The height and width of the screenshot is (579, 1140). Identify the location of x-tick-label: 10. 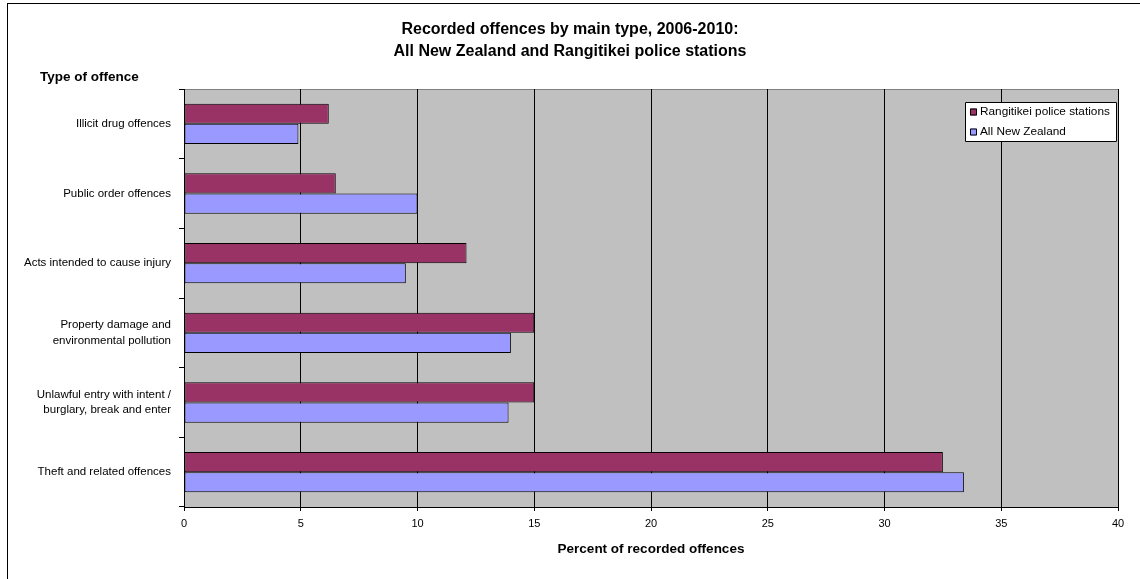
(417, 522).